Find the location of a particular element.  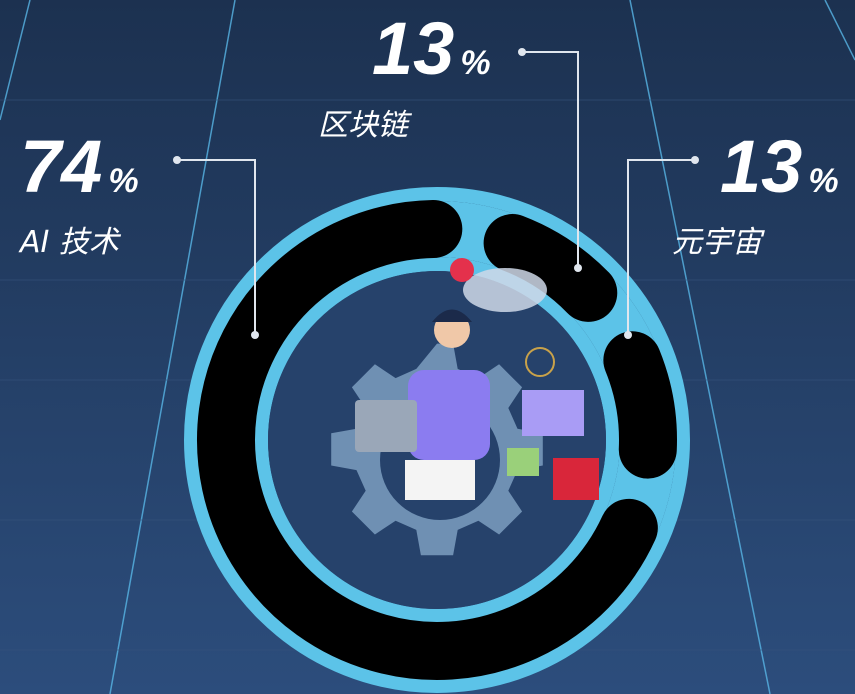

category-label: 区块链 is located at coordinates (365, 125).